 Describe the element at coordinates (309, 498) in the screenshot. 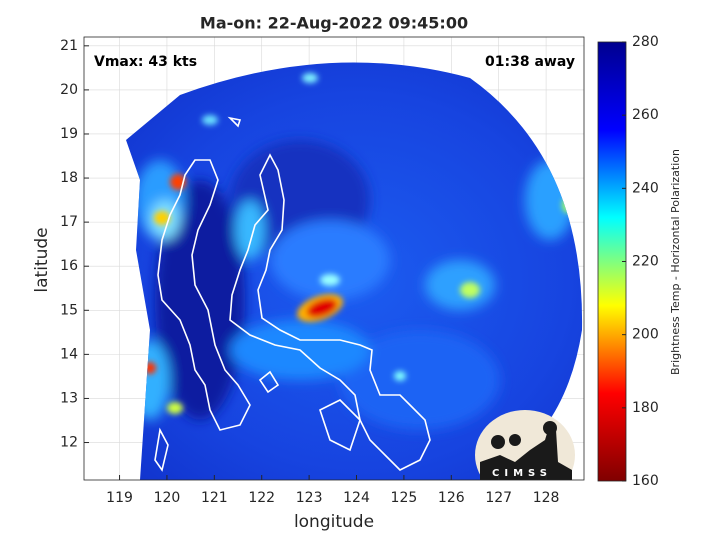

I see `x-tick-label: 123` at that location.